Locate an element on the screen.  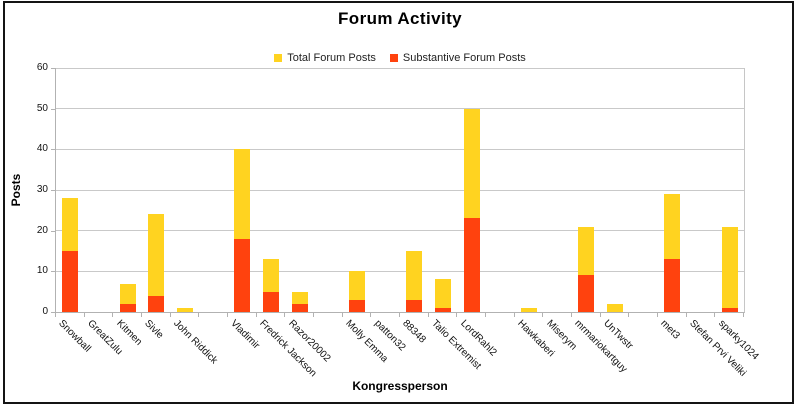
y-axis-title: Posts is located at coordinates (16, 190).